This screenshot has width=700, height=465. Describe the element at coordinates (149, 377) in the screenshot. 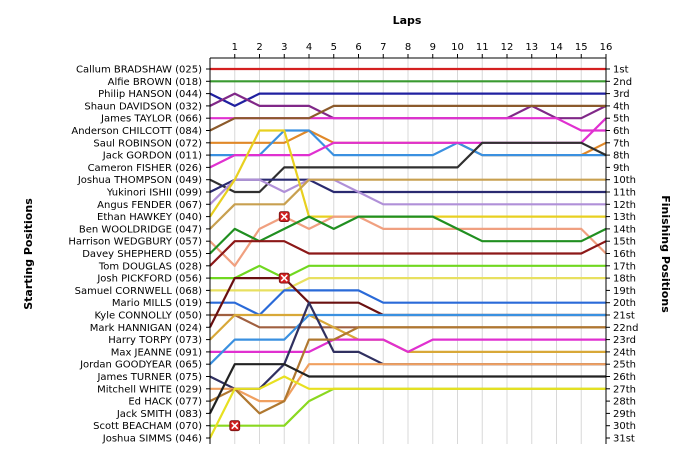

I see `starting-driver-label: James TURNER (075)` at that location.